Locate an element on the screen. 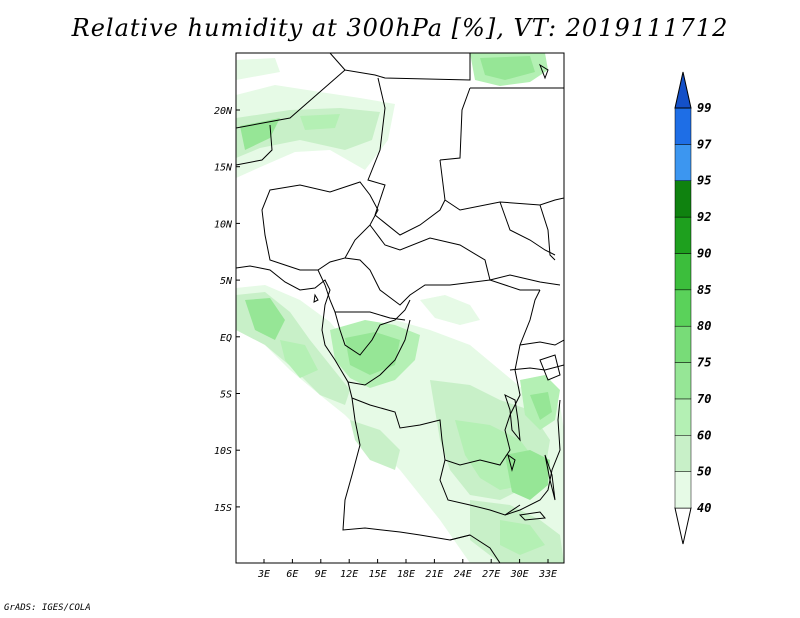 This screenshot has height=618, width=800. colorbar-label: 97 is located at coordinates (704, 144).